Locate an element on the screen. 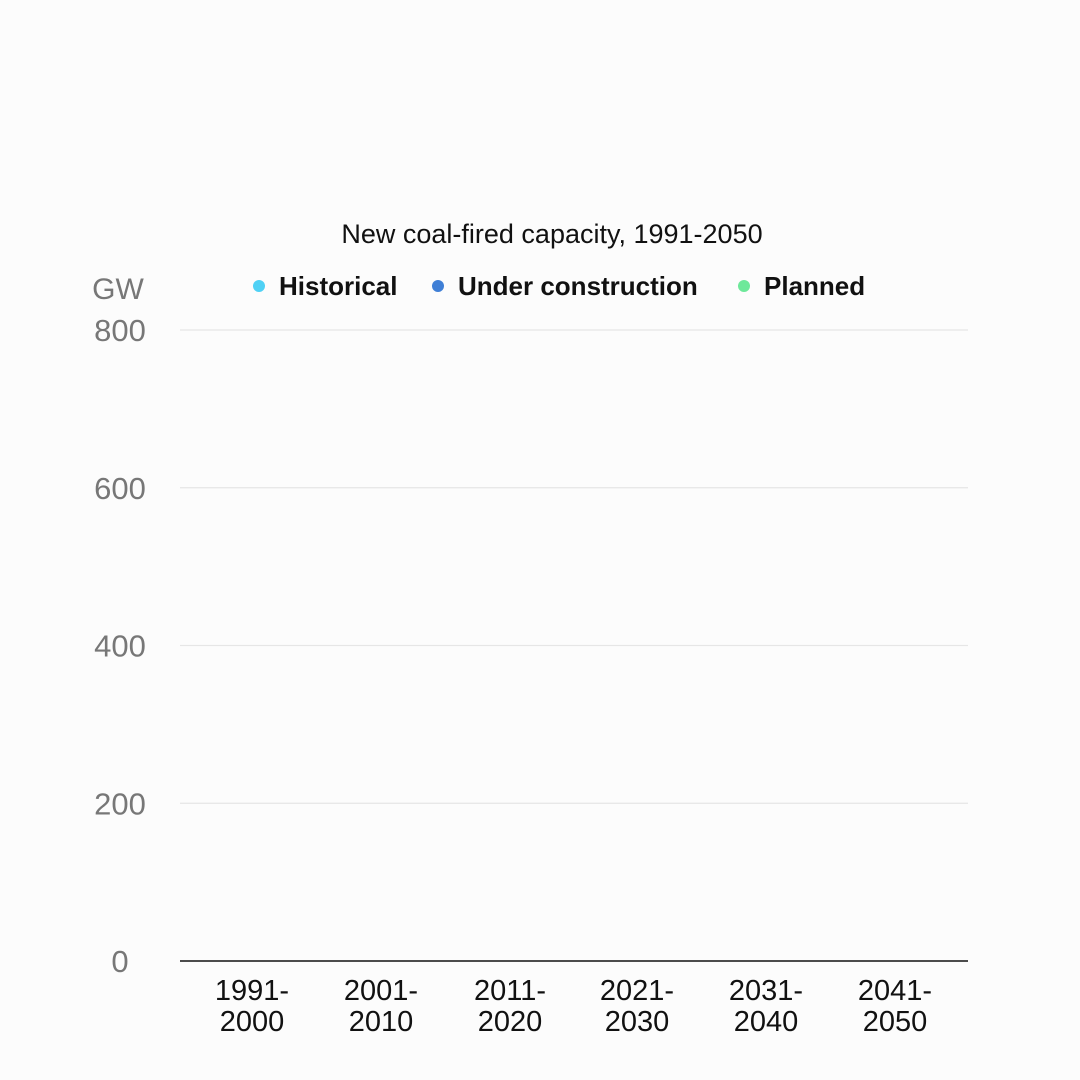 This screenshot has height=1080, width=1080. x-category-label: 2001- is located at coordinates (381, 991).